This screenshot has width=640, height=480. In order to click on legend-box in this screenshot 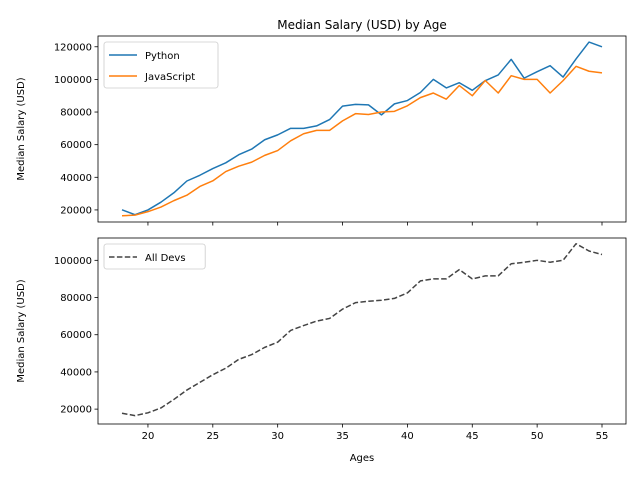, I will do `click(154, 256)`.